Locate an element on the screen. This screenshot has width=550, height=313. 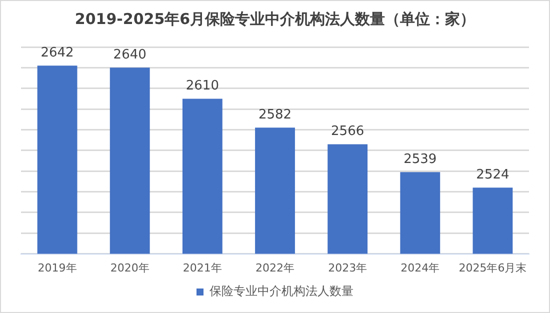
legend-label: 保险专业中介机构法人数量 is located at coordinates (282, 291).